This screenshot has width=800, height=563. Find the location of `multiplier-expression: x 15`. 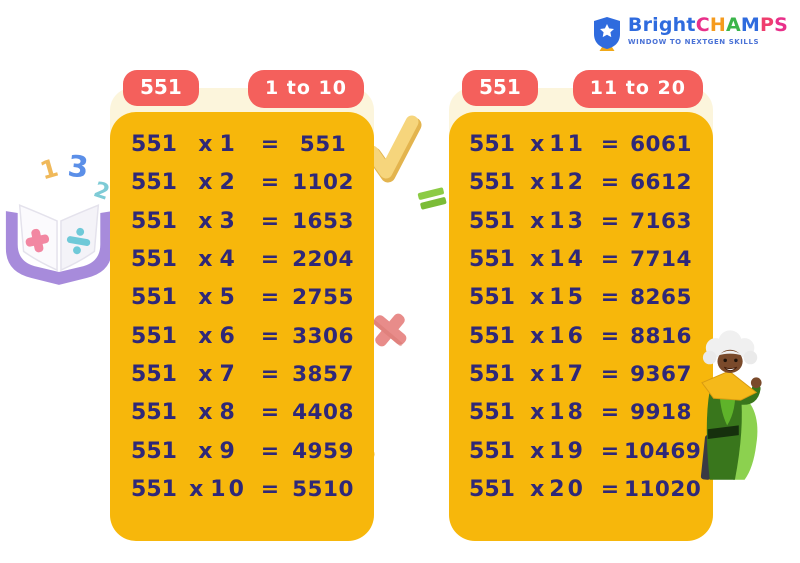

multiplier-expression: x 15 is located at coordinates (558, 297).